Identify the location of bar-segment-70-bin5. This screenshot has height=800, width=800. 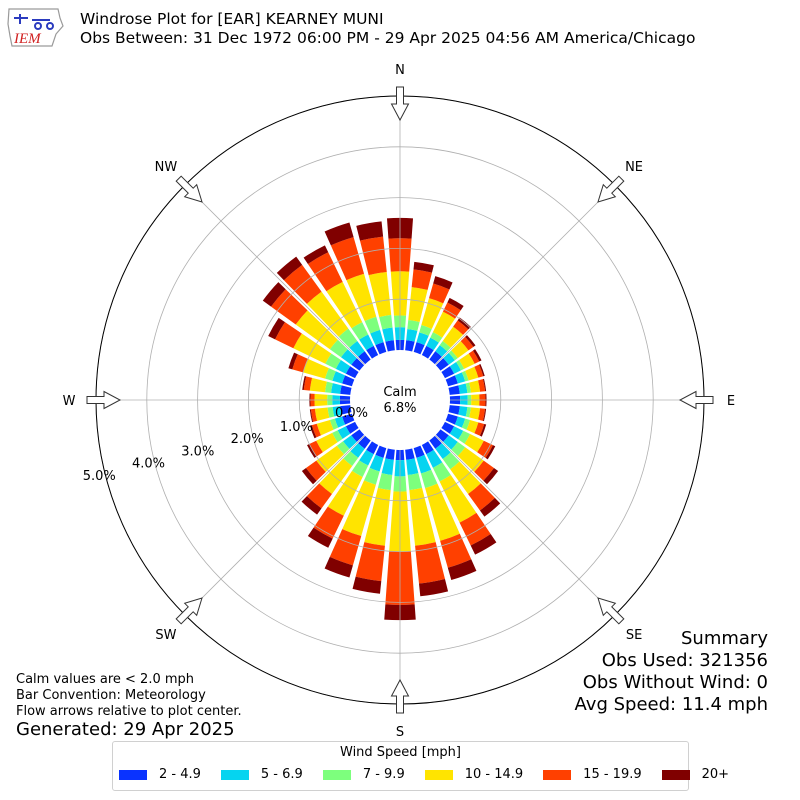
(479, 371).